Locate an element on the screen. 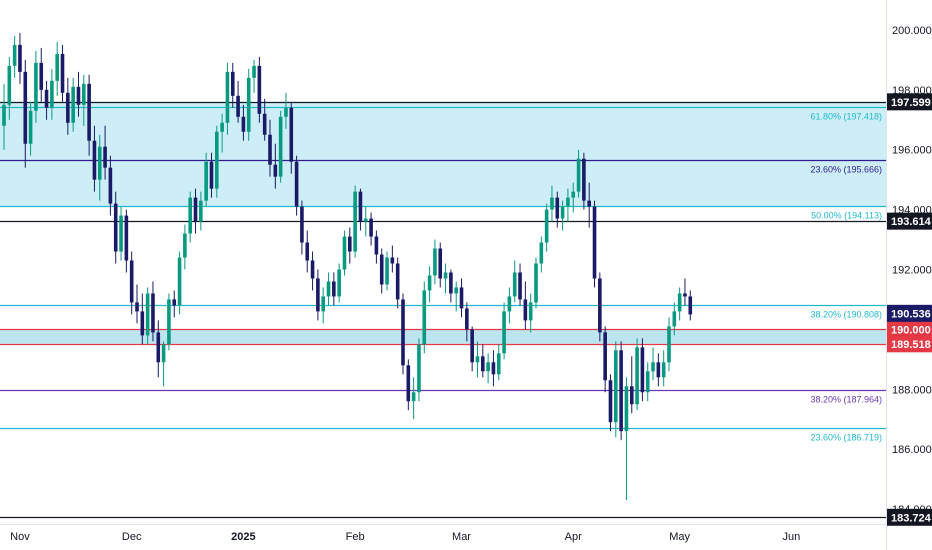 The width and height of the screenshot is (932, 550). last-price-badge-bg is located at coordinates (909, 313).